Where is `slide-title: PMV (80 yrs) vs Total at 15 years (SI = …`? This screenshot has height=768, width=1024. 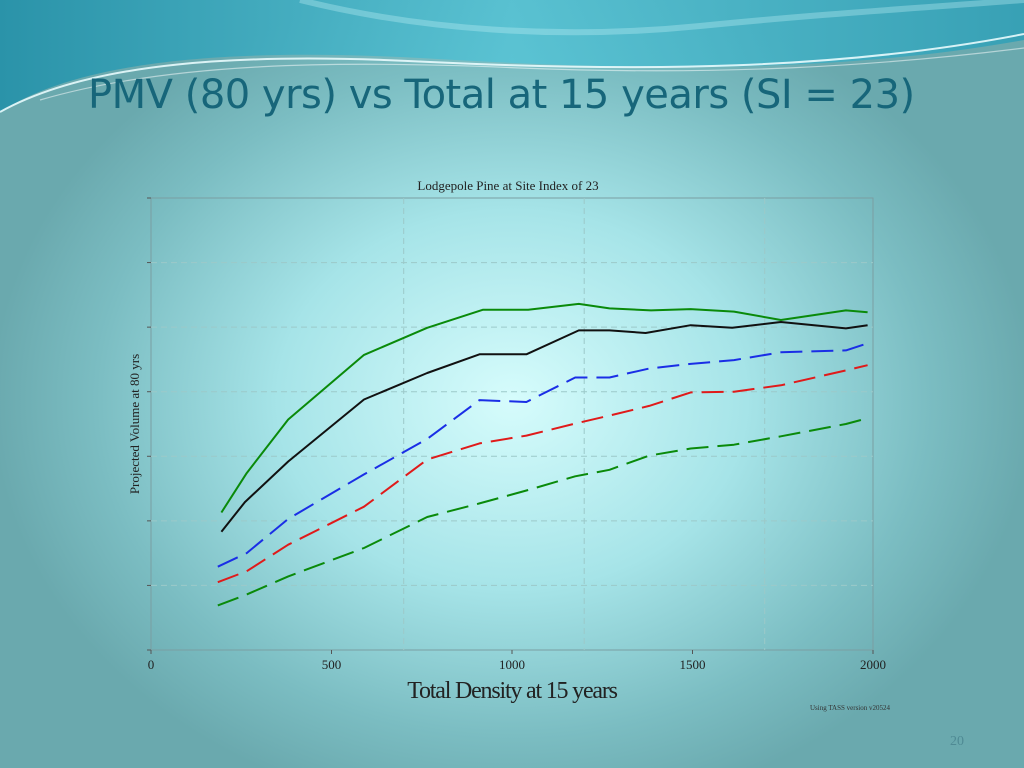 slide-title: PMV (80 yrs) vs Total at 15 years (SI = … is located at coordinates (501, 95).